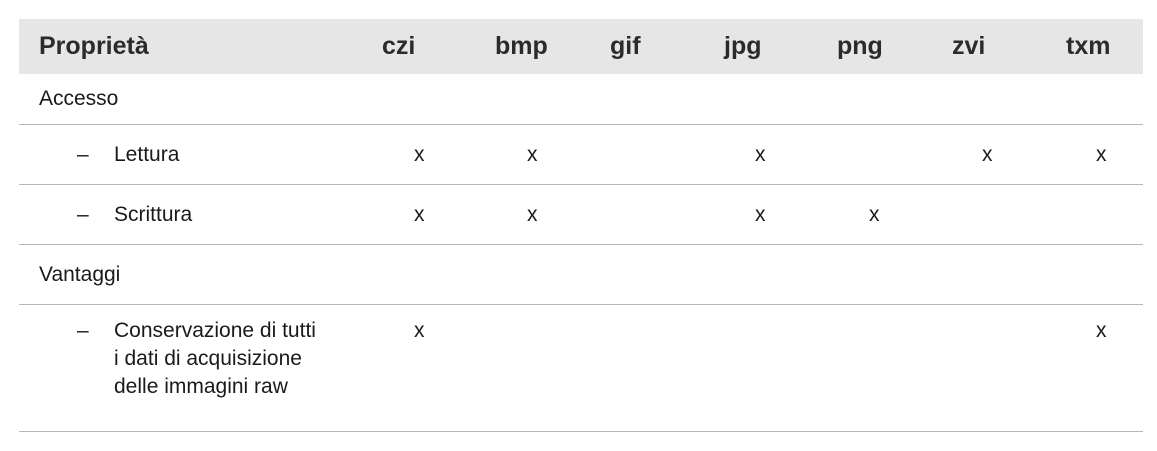 The height and width of the screenshot is (451, 1157). Describe the element at coordinates (860, 46) in the screenshot. I see `header-png: png` at that location.